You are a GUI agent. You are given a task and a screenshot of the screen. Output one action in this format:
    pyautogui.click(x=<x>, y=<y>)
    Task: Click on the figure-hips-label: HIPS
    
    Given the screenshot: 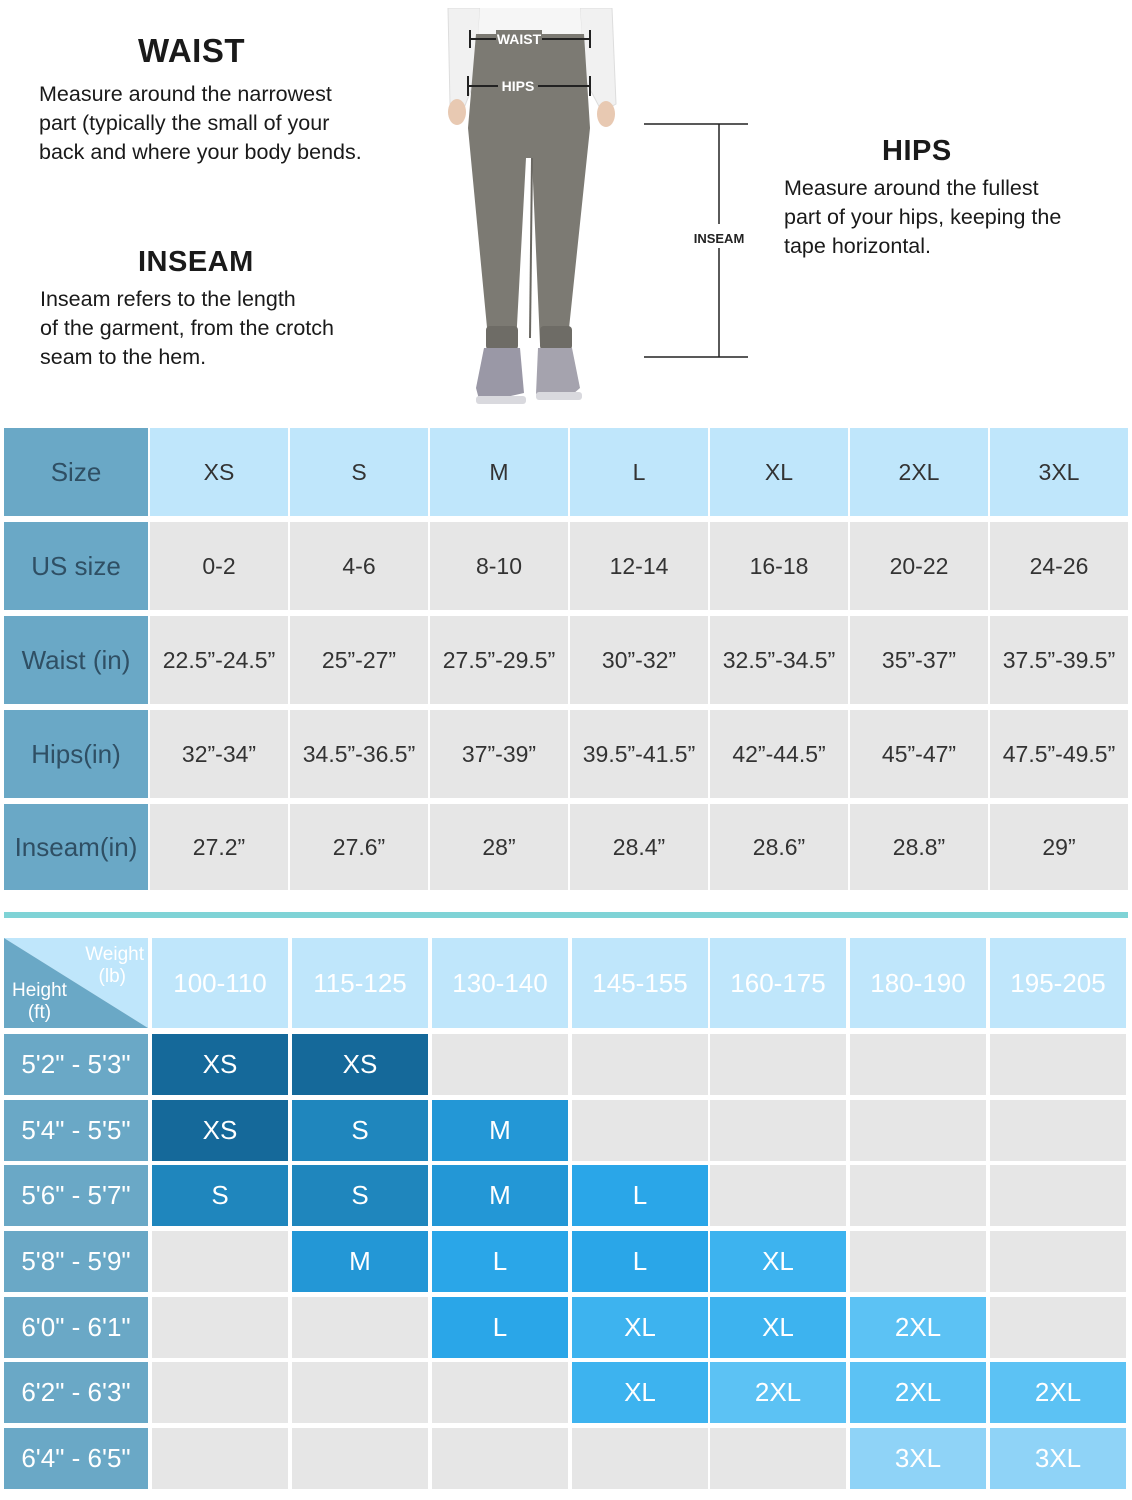 What is the action you would take?
    pyautogui.click(x=518, y=86)
    